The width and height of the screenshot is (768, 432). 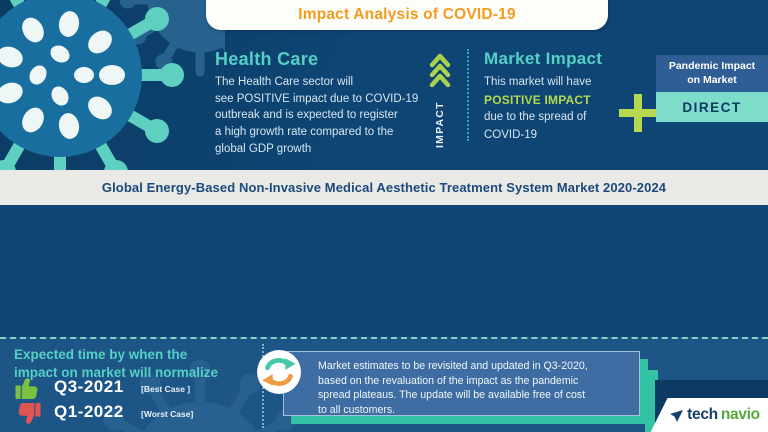 I want to click on thumbs-down-icon, so click(x=28, y=416).